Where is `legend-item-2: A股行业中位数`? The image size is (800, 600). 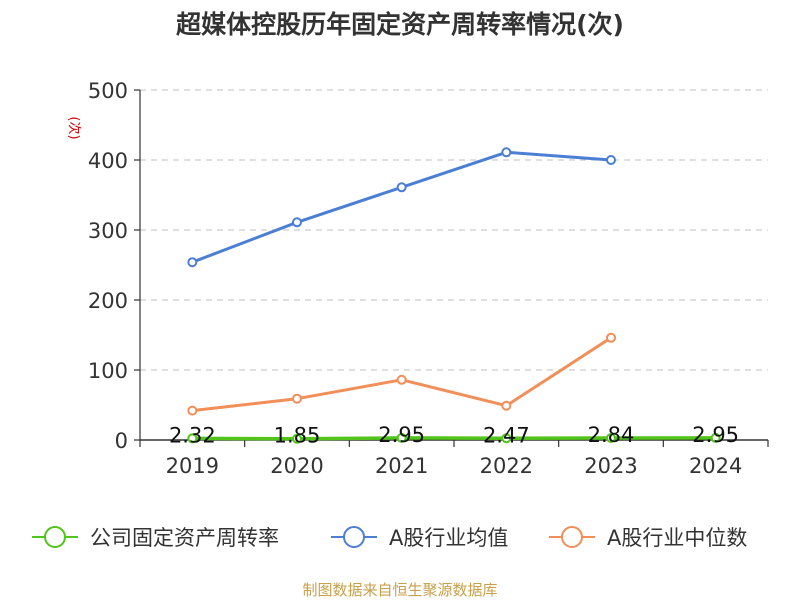 legend-item-2: A股行业中位数 is located at coordinates (648, 538).